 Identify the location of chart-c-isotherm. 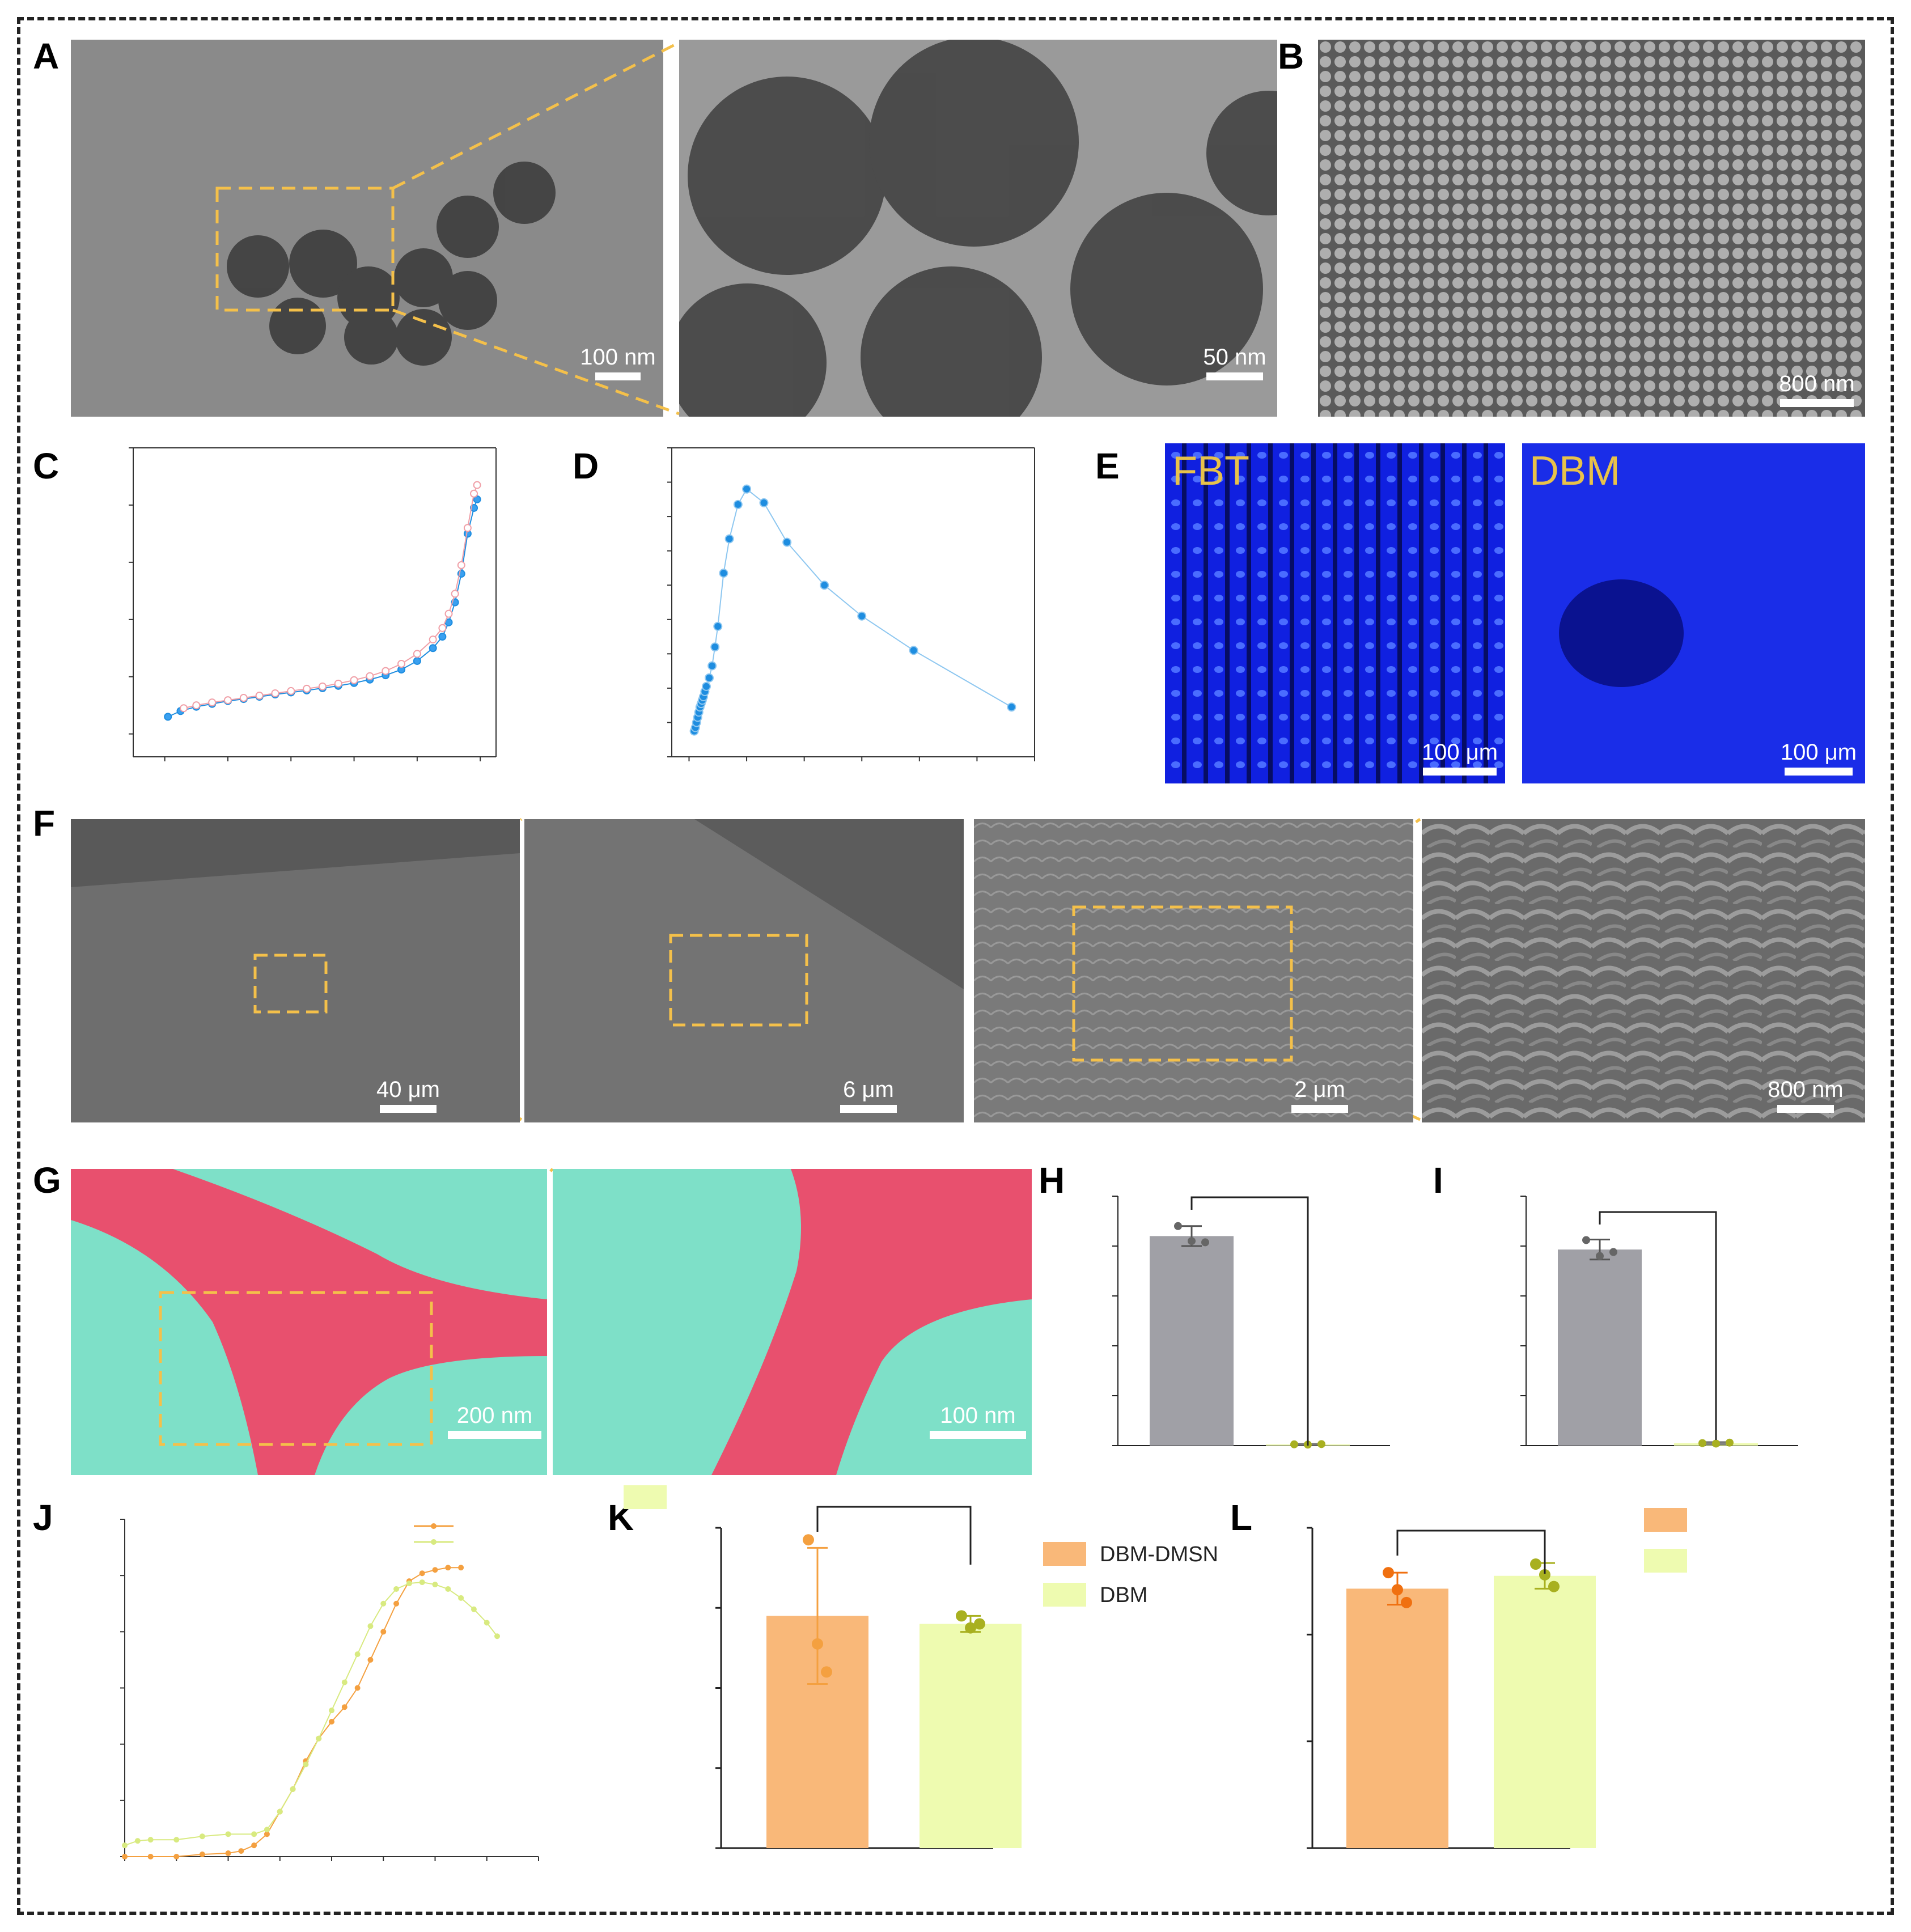
(313, 604).